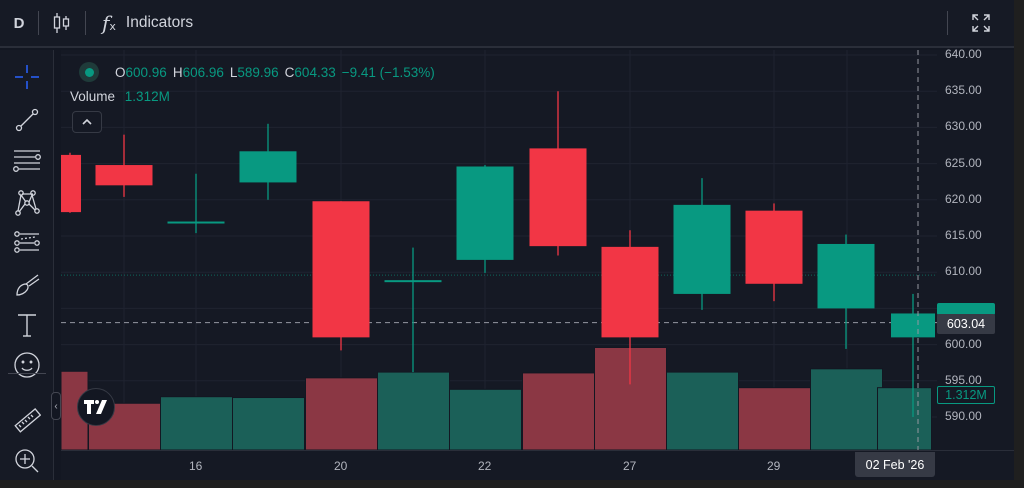 The image size is (1024, 488). I want to click on xabcd-pattern-icon, so click(27, 203).